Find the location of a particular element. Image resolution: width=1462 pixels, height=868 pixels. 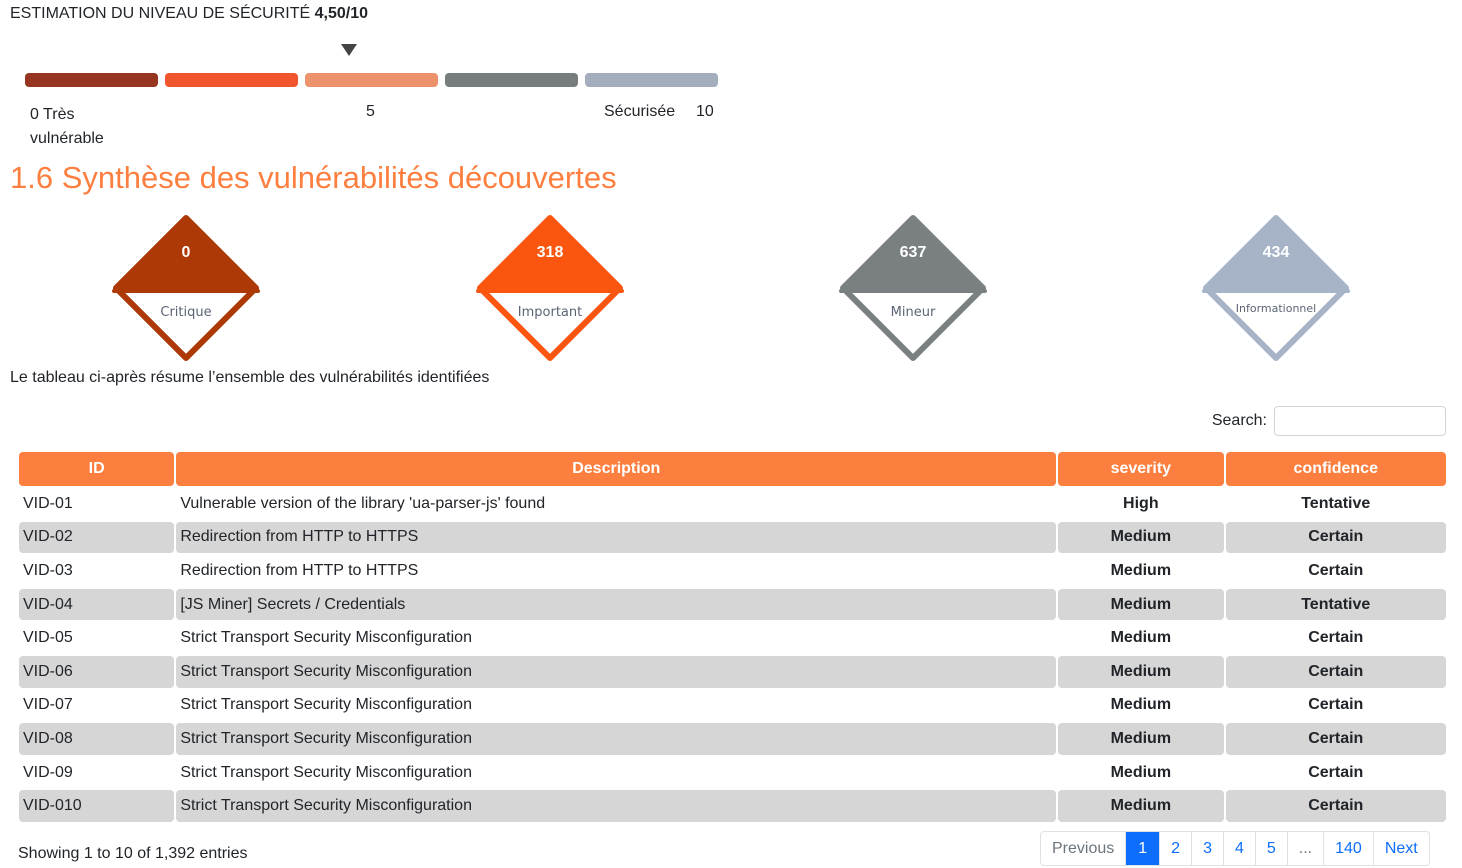

cell-id: VID-08 is located at coordinates (97, 739).